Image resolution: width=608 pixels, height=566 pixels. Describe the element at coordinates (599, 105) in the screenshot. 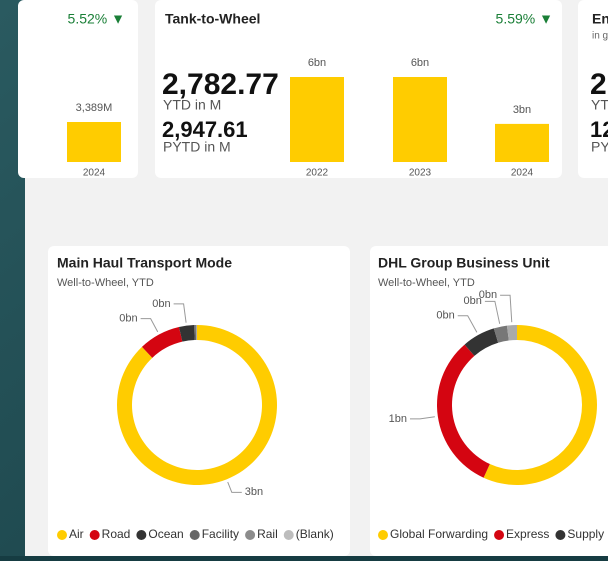

I see `ytd-label: YT` at that location.